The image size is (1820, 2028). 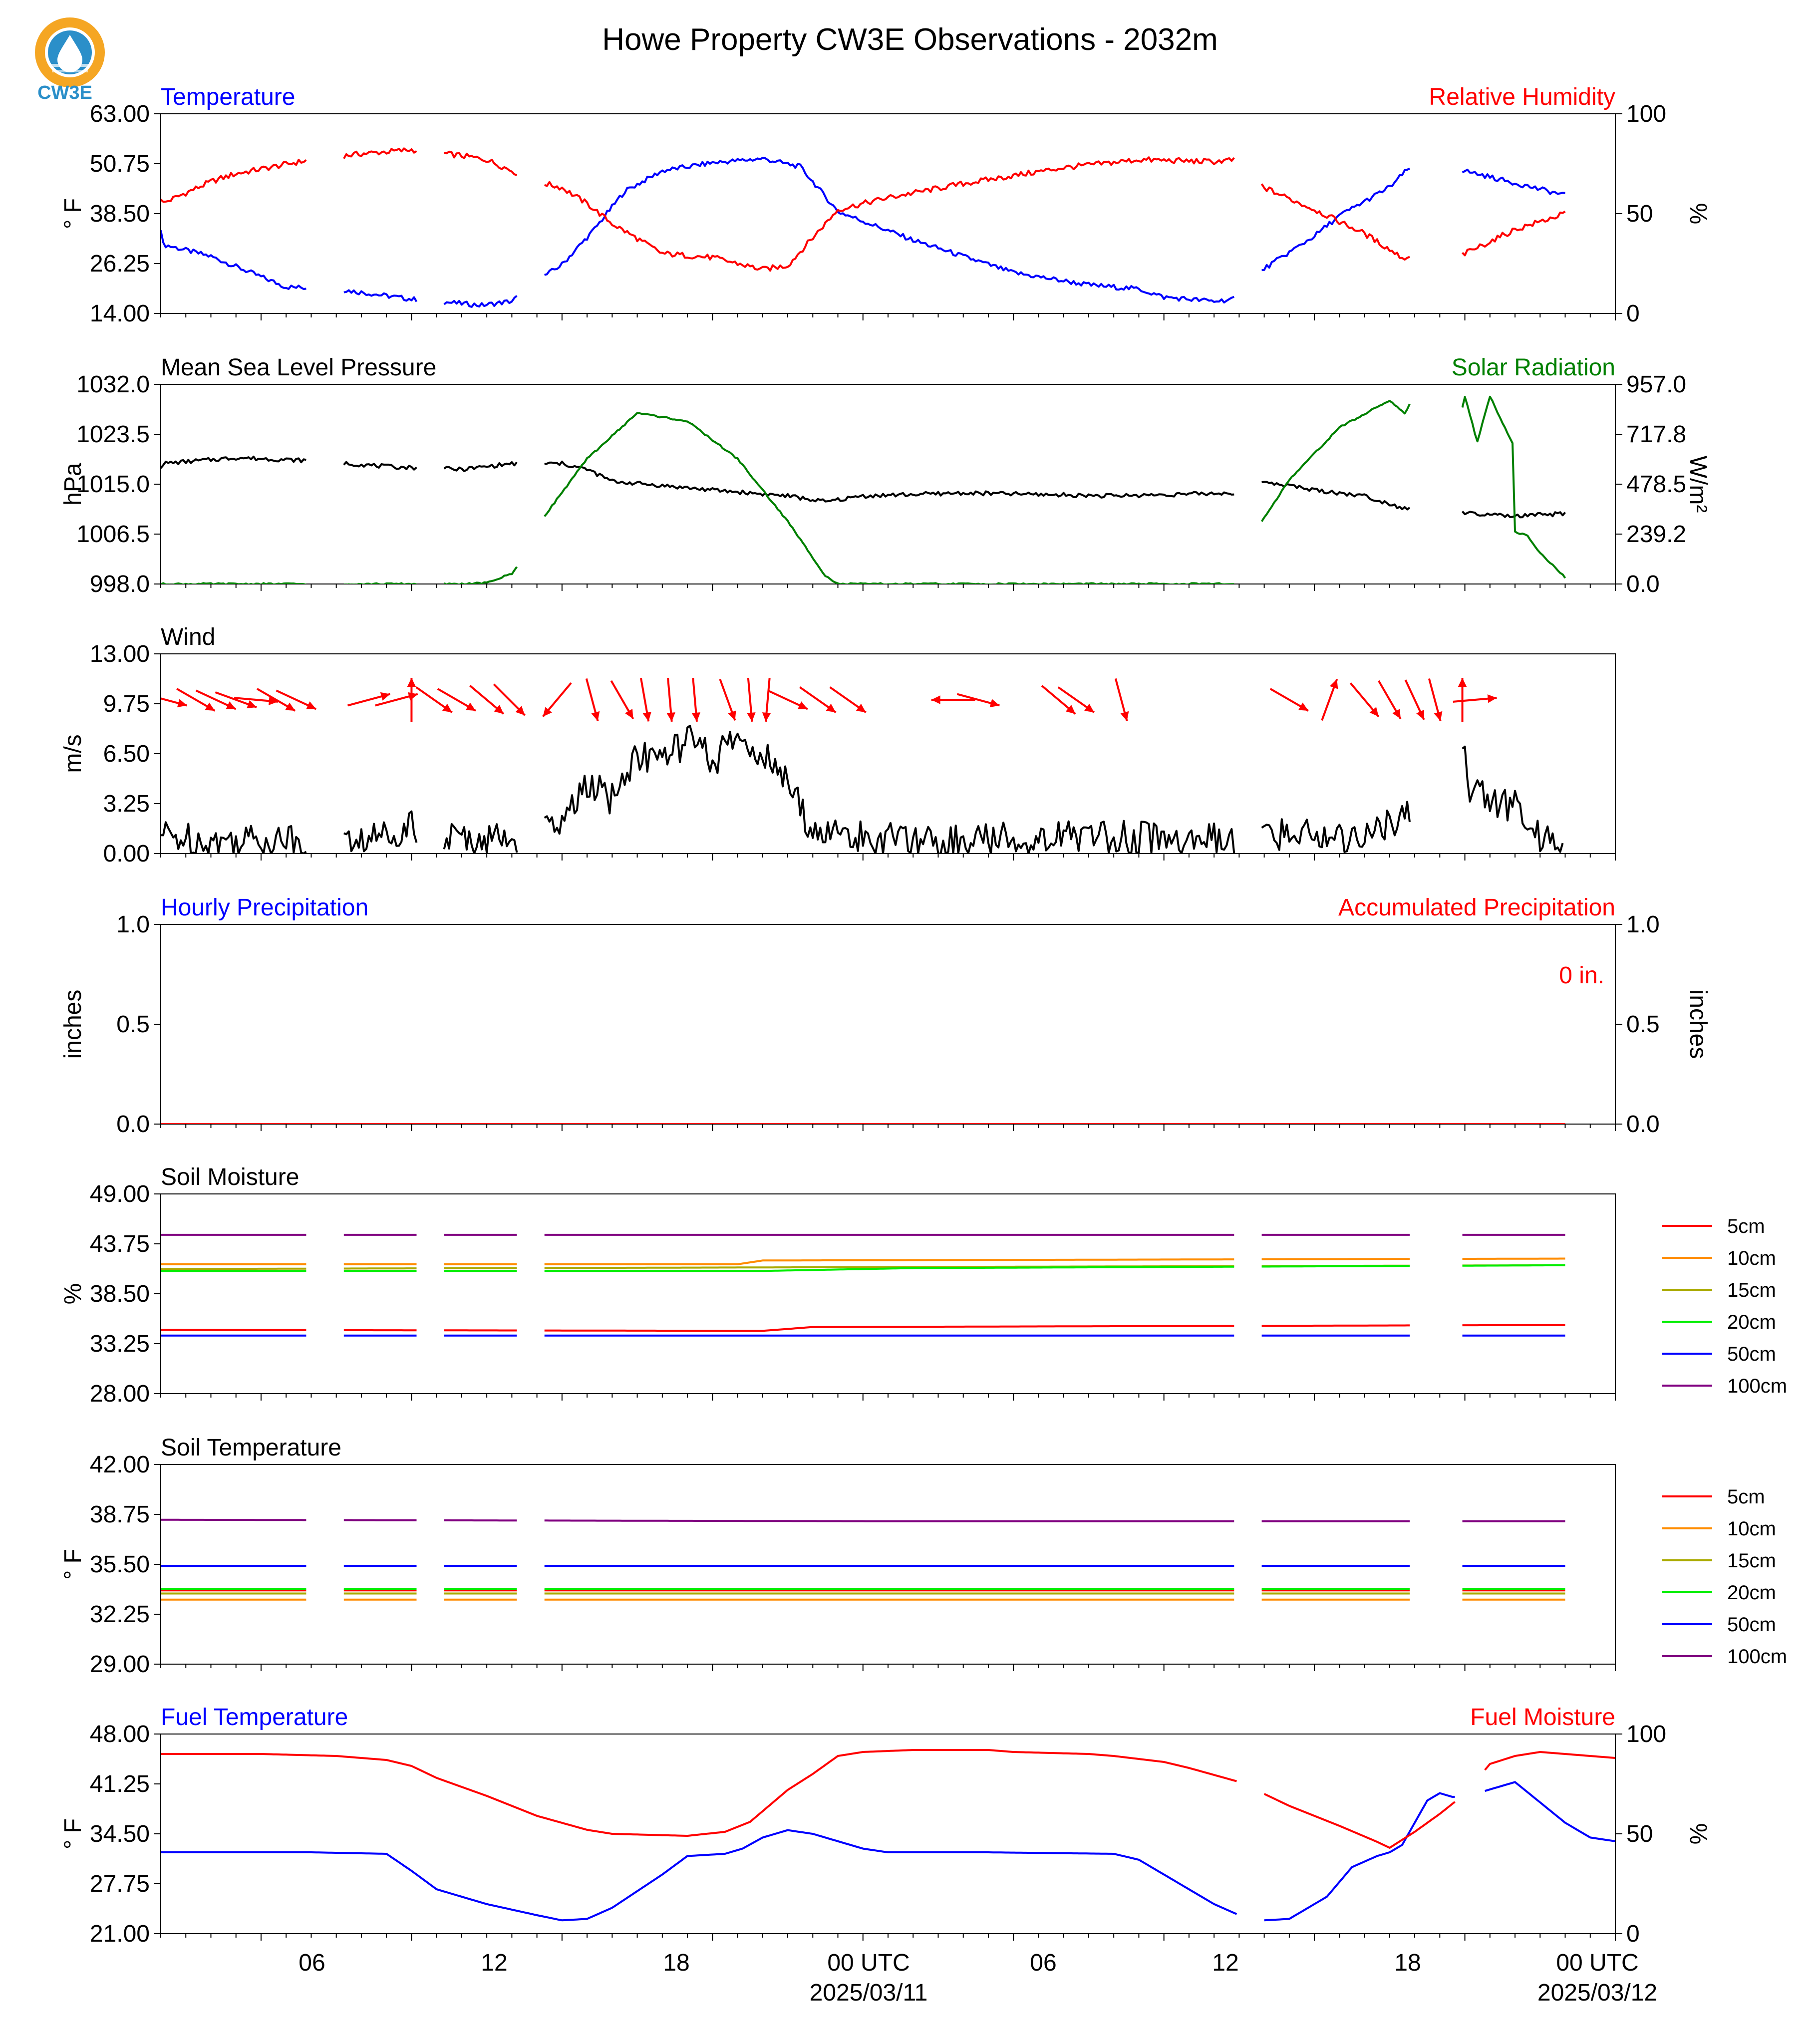 I want to click on y-tick-label-right: 239.2, so click(x=1656, y=534).